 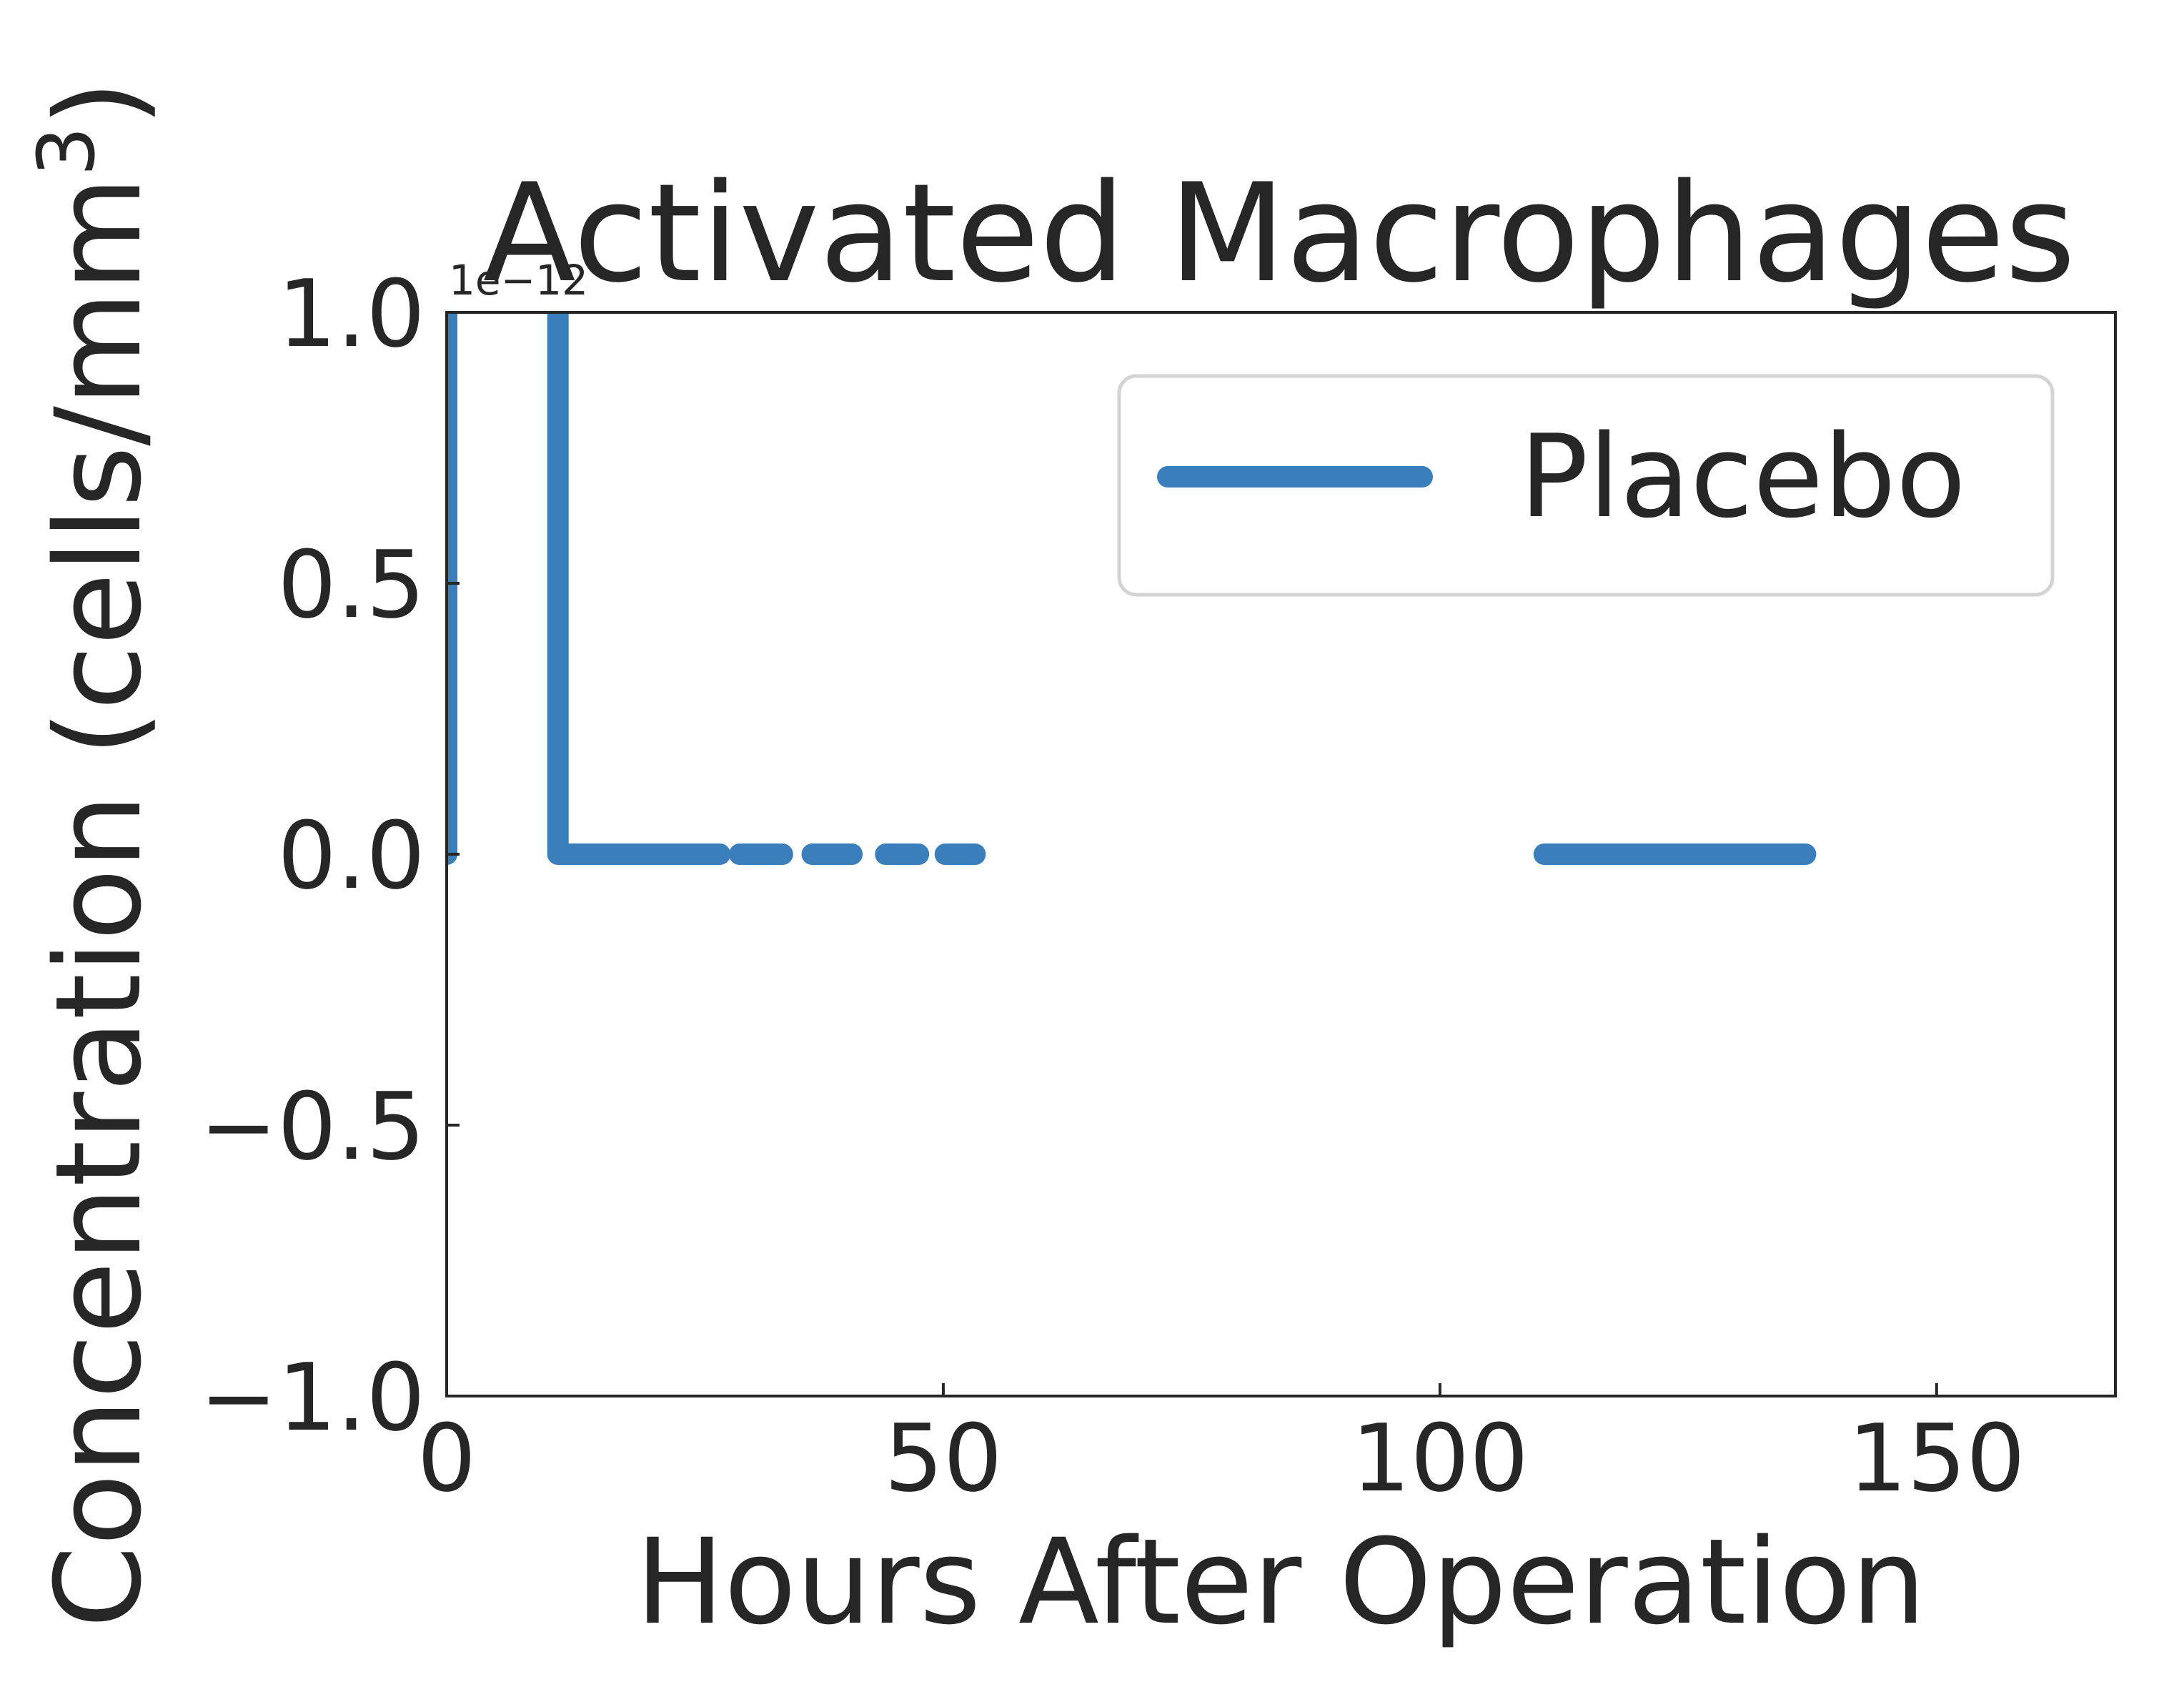 I want to click on x-axis-label: Hours After Operation, so click(x=1280, y=1582).